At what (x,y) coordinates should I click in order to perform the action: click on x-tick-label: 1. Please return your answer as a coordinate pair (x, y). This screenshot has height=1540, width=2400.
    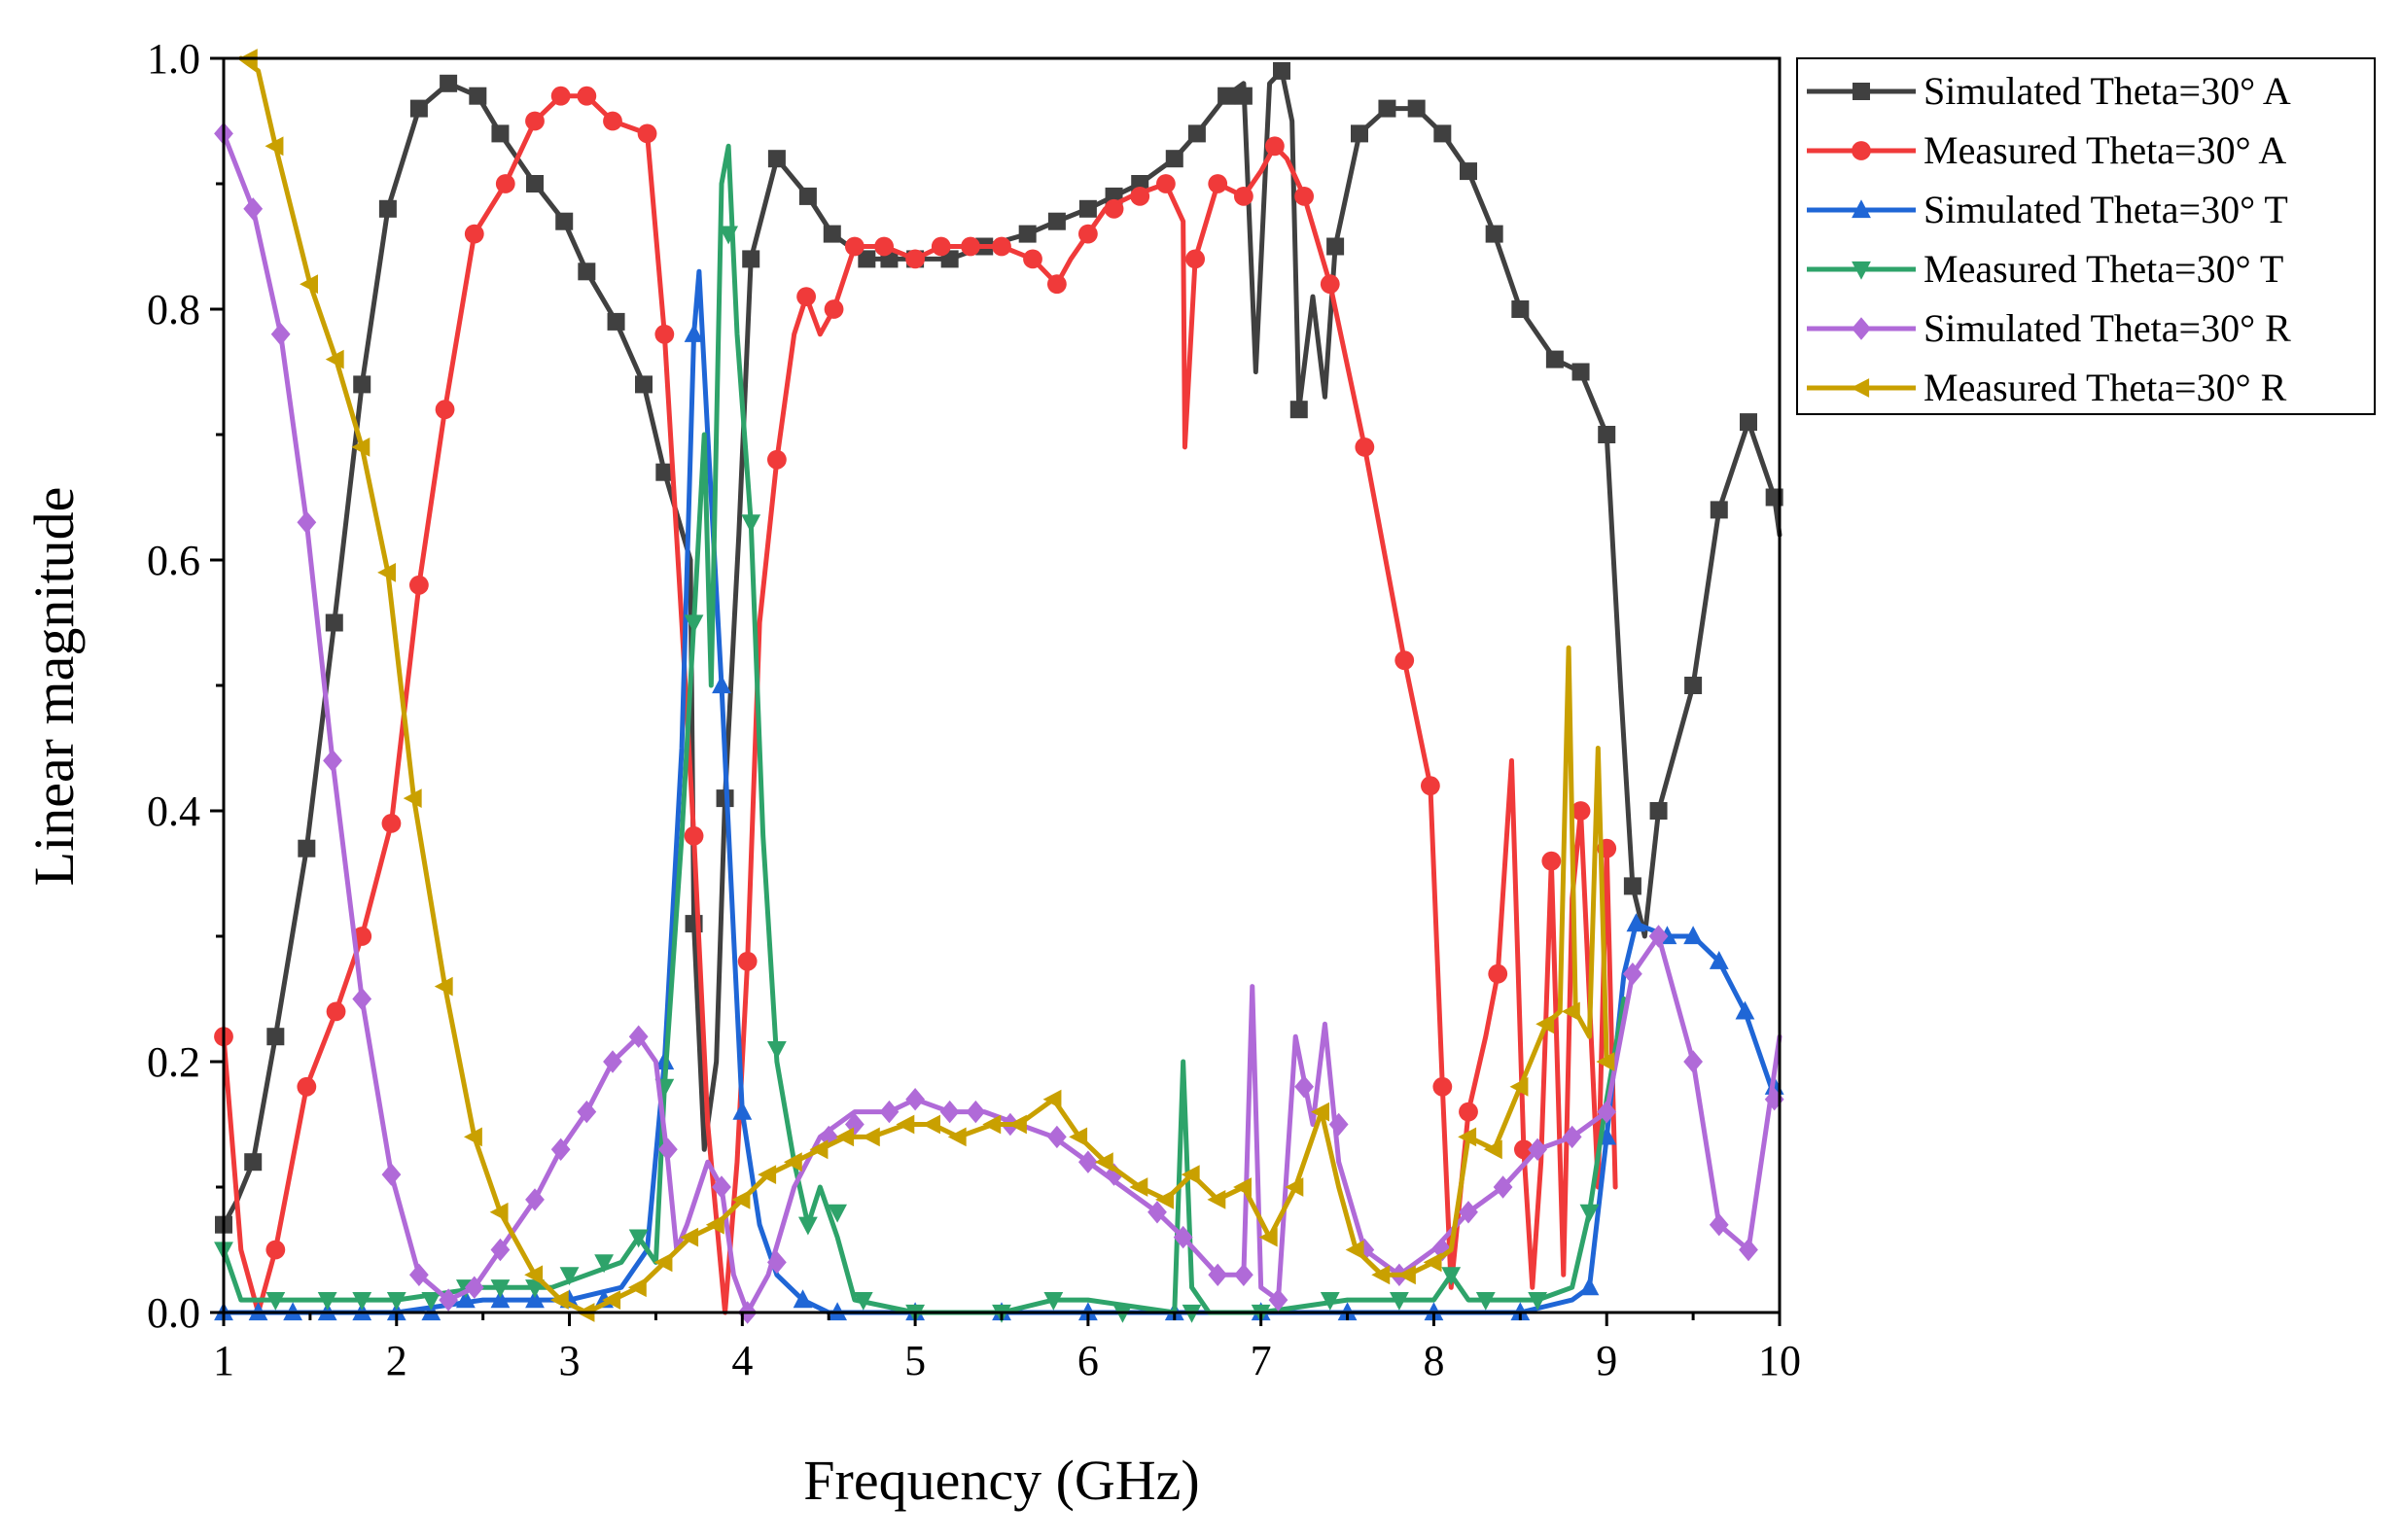
    Looking at the image, I should click on (224, 1360).